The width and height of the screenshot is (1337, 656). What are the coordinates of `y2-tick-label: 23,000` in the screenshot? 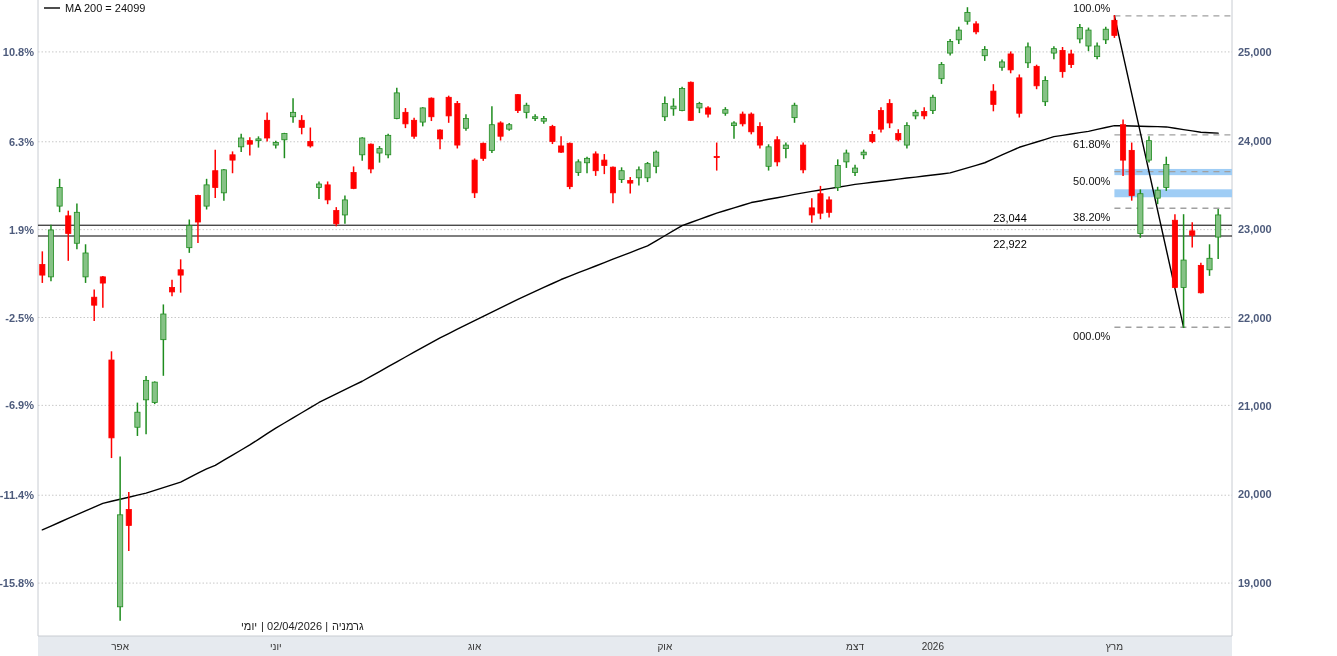 It's located at (1255, 229).